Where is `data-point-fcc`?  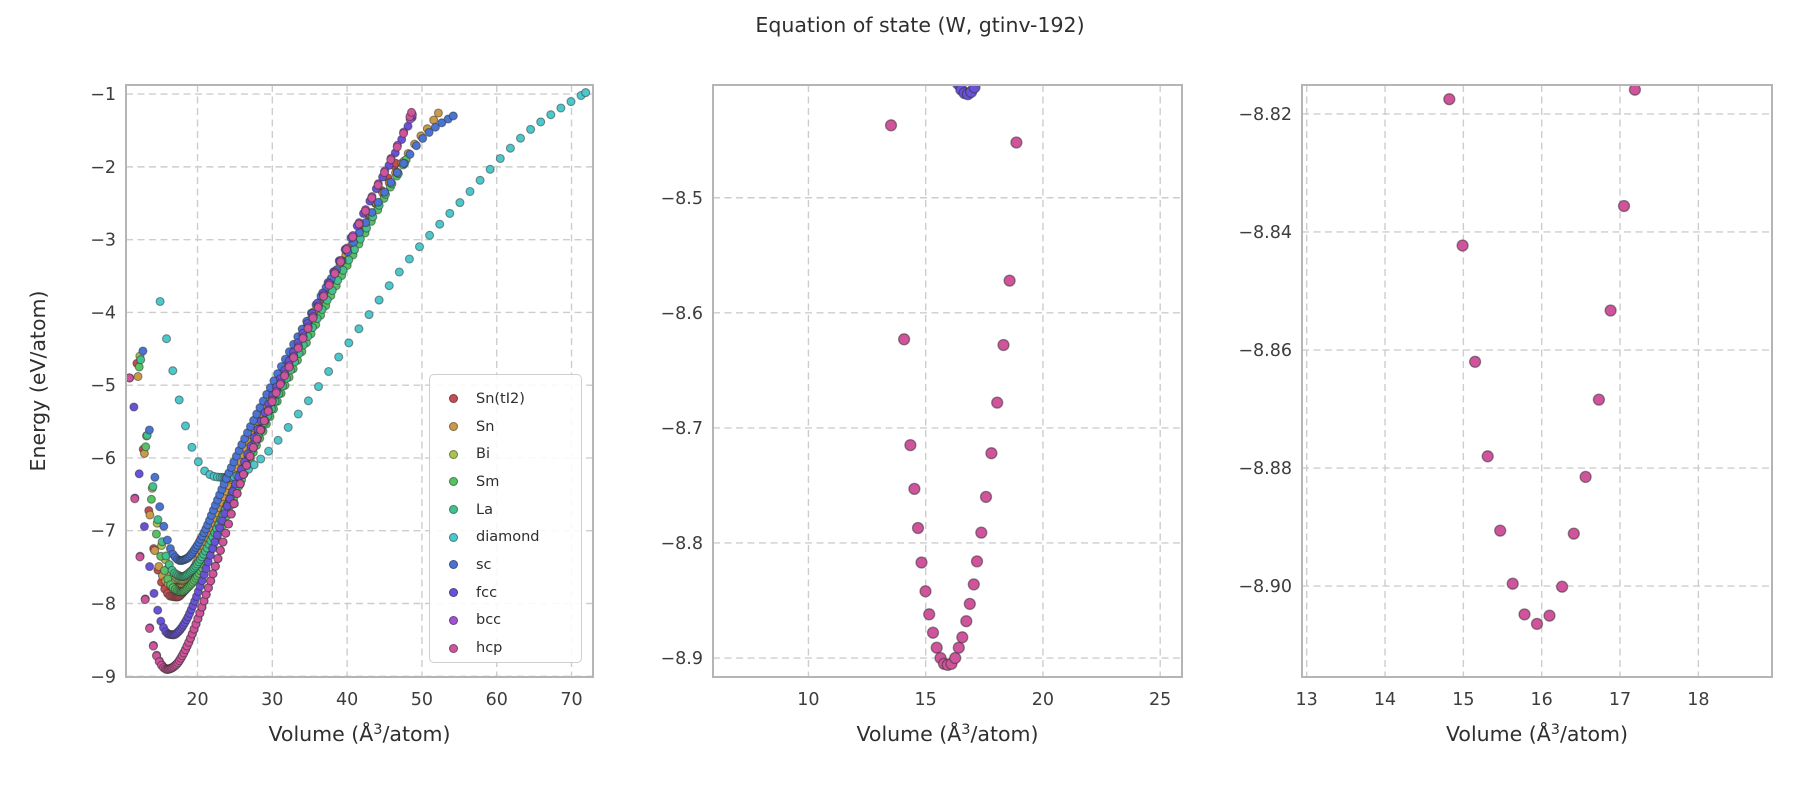
data-point-fcc is located at coordinates (158, 610).